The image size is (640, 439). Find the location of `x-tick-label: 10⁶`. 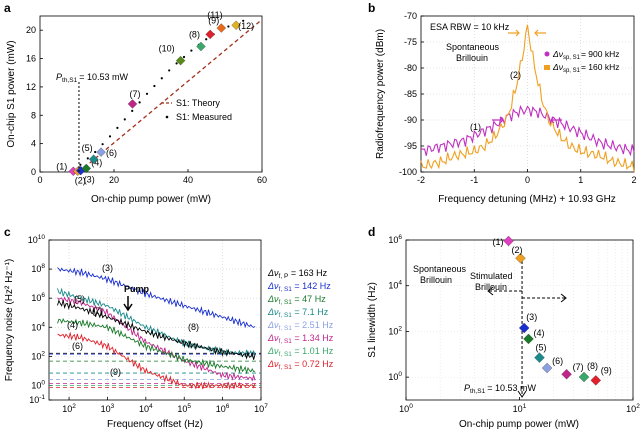

x-tick-label: 10⁶ is located at coordinates (223, 408).